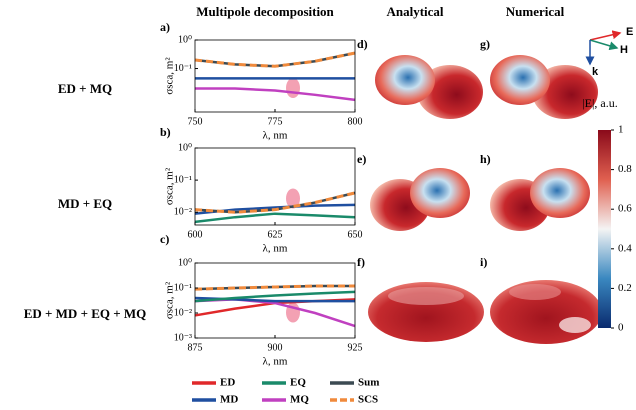  Describe the element at coordinates (227, 383) in the screenshot. I see `legend-label: ED` at that location.